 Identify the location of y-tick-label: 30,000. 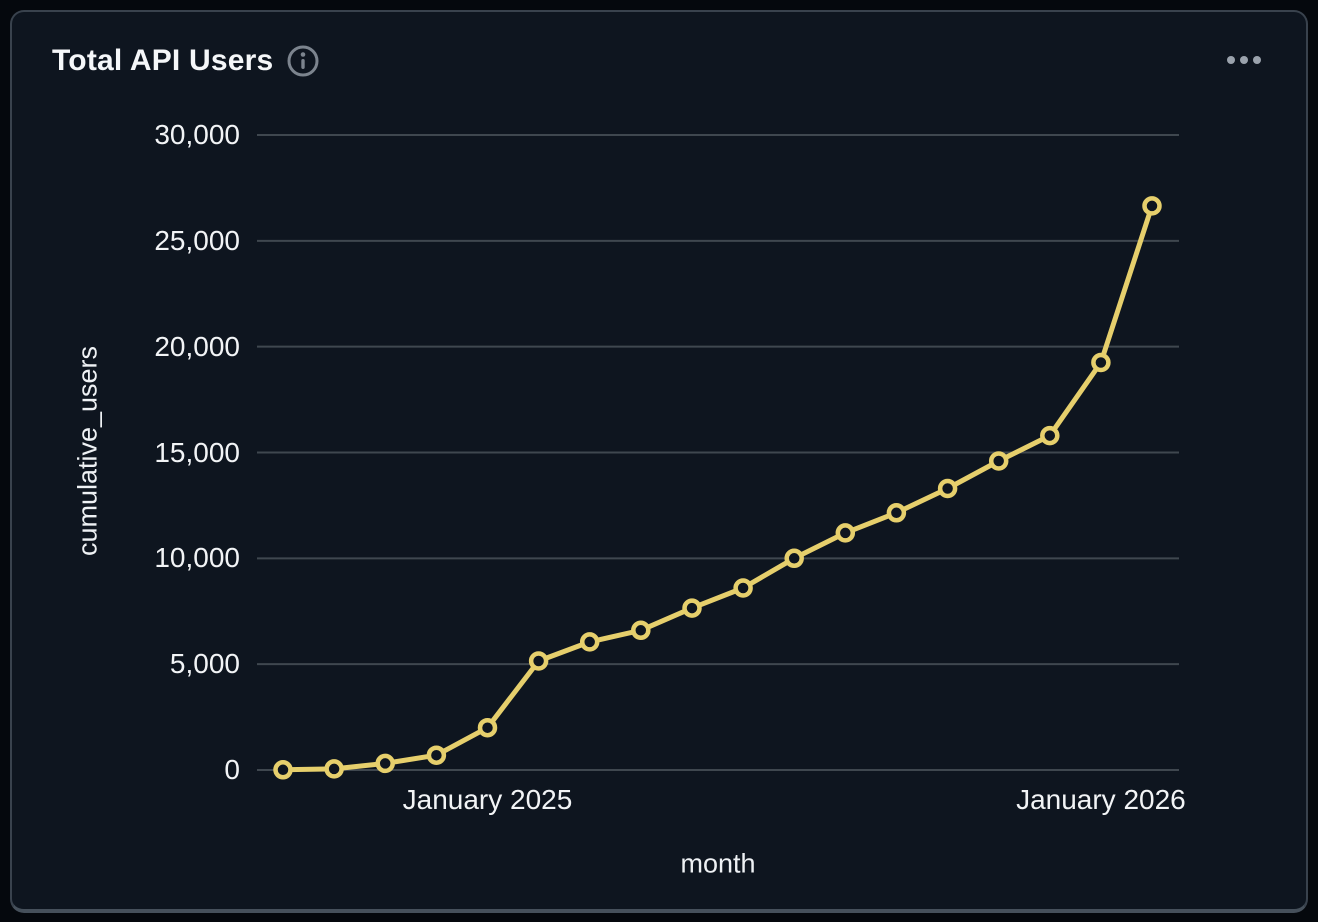
(197, 134).